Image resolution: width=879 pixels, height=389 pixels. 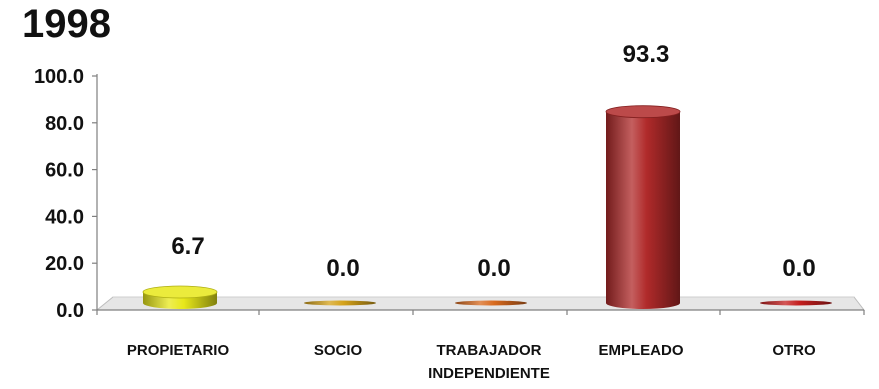 What do you see at coordinates (64, 124) in the screenshot?
I see `y-tick-label: 80.0` at bounding box center [64, 124].